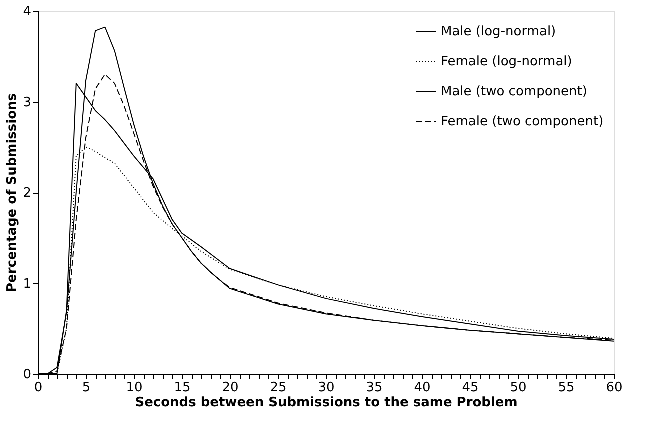 This screenshot has width=645, height=436. I want to click on y-tick-label: 4, so click(27, 12).